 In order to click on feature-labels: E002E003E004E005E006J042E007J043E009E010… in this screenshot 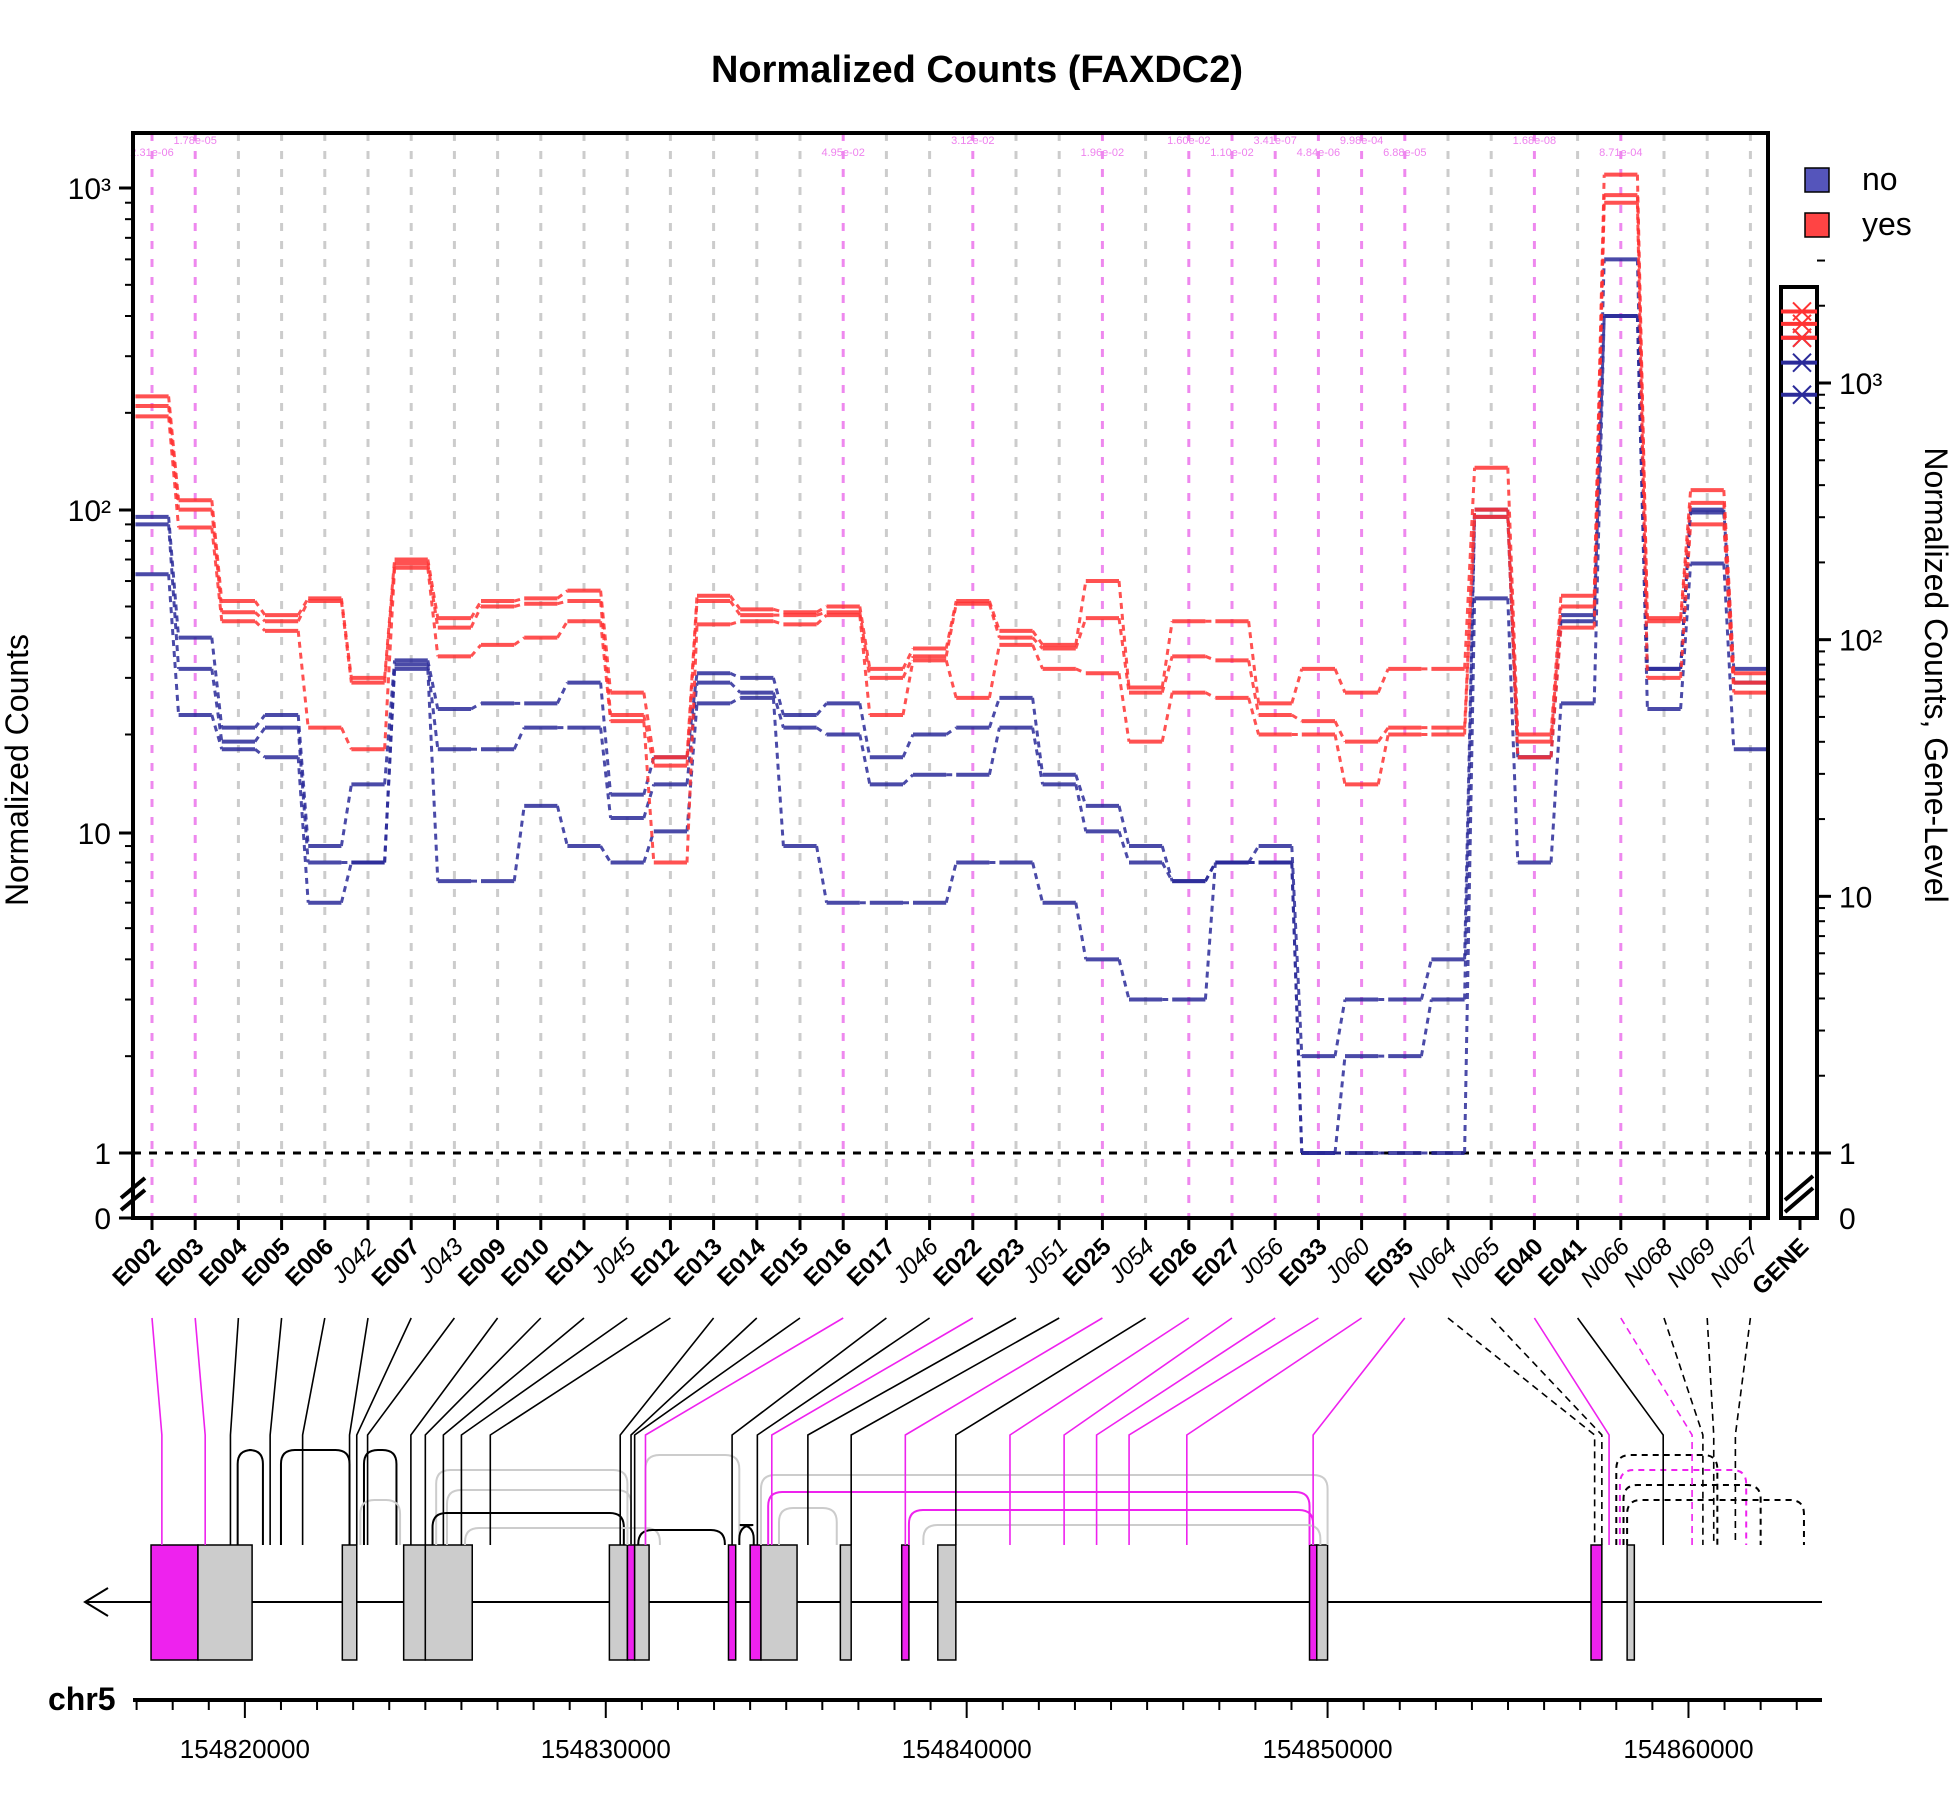, I will do `click(961, 1259)`.